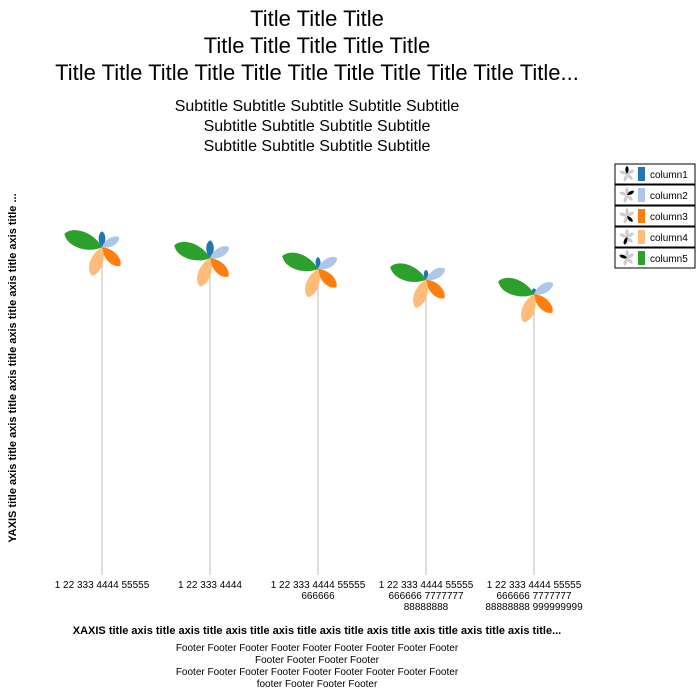 Image resolution: width=700 pixels, height=700 pixels. What do you see at coordinates (210, 585) in the screenshot?
I see `x-tick-label: 1 22 333 4444` at bounding box center [210, 585].